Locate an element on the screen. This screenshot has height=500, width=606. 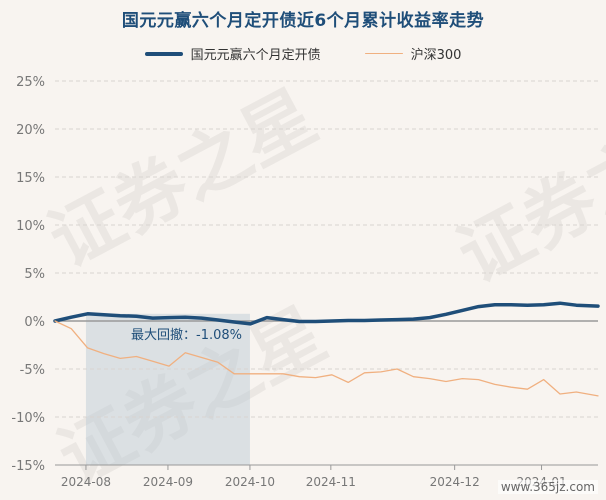
legend-item-index: 沪深300 is located at coordinates (413, 53).